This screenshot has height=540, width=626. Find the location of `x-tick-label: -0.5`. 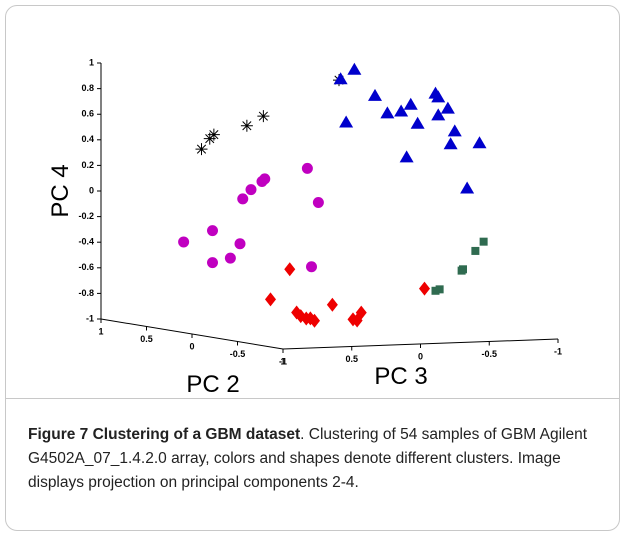

x-tick-label: -0.5 is located at coordinates (238, 354).